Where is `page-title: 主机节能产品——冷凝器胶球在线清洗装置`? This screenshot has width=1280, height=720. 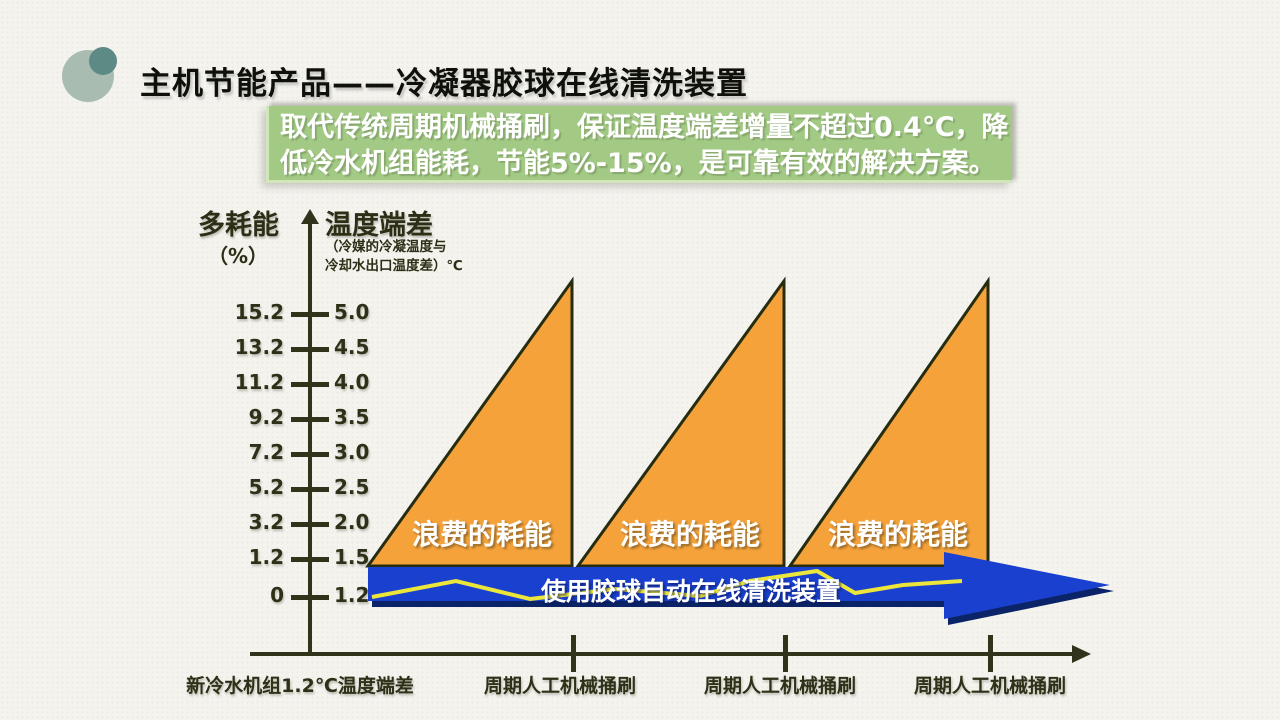 page-title: 主机节能产品——冷凝器胶球在线清洗装置 is located at coordinates (444, 84).